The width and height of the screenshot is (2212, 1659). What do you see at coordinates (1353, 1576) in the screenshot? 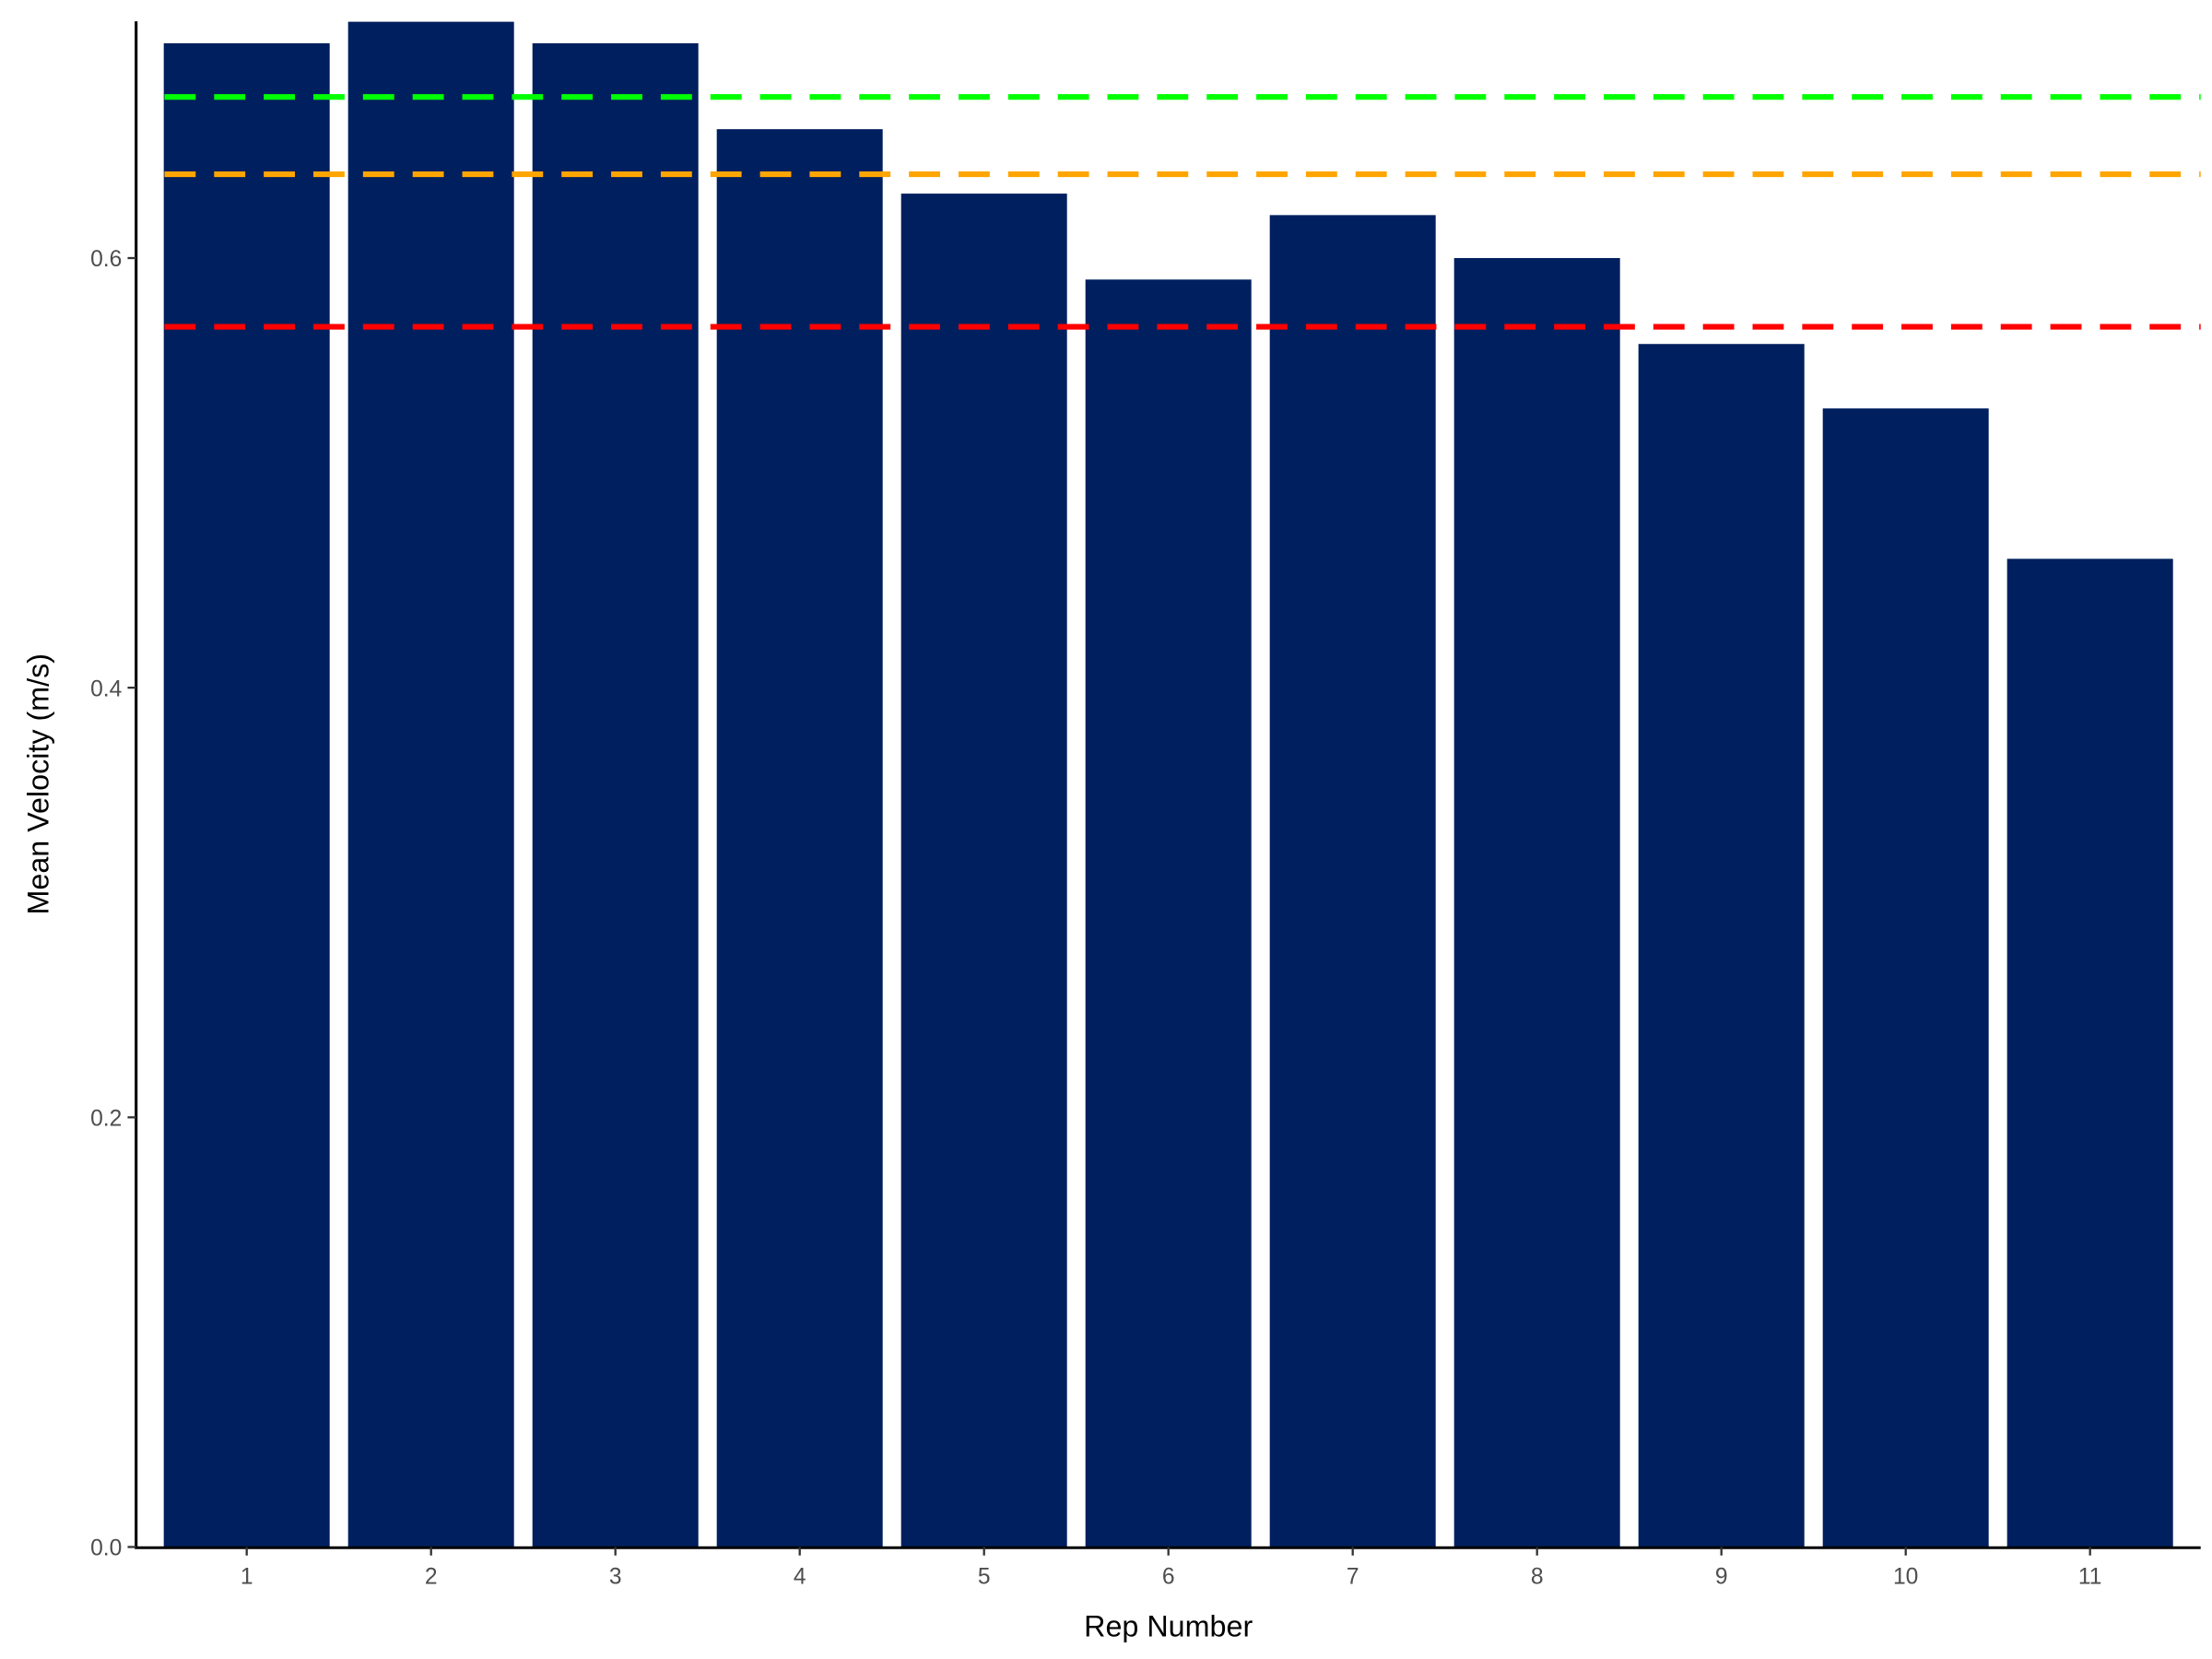
I see `x-tick-label: 7` at bounding box center [1353, 1576].